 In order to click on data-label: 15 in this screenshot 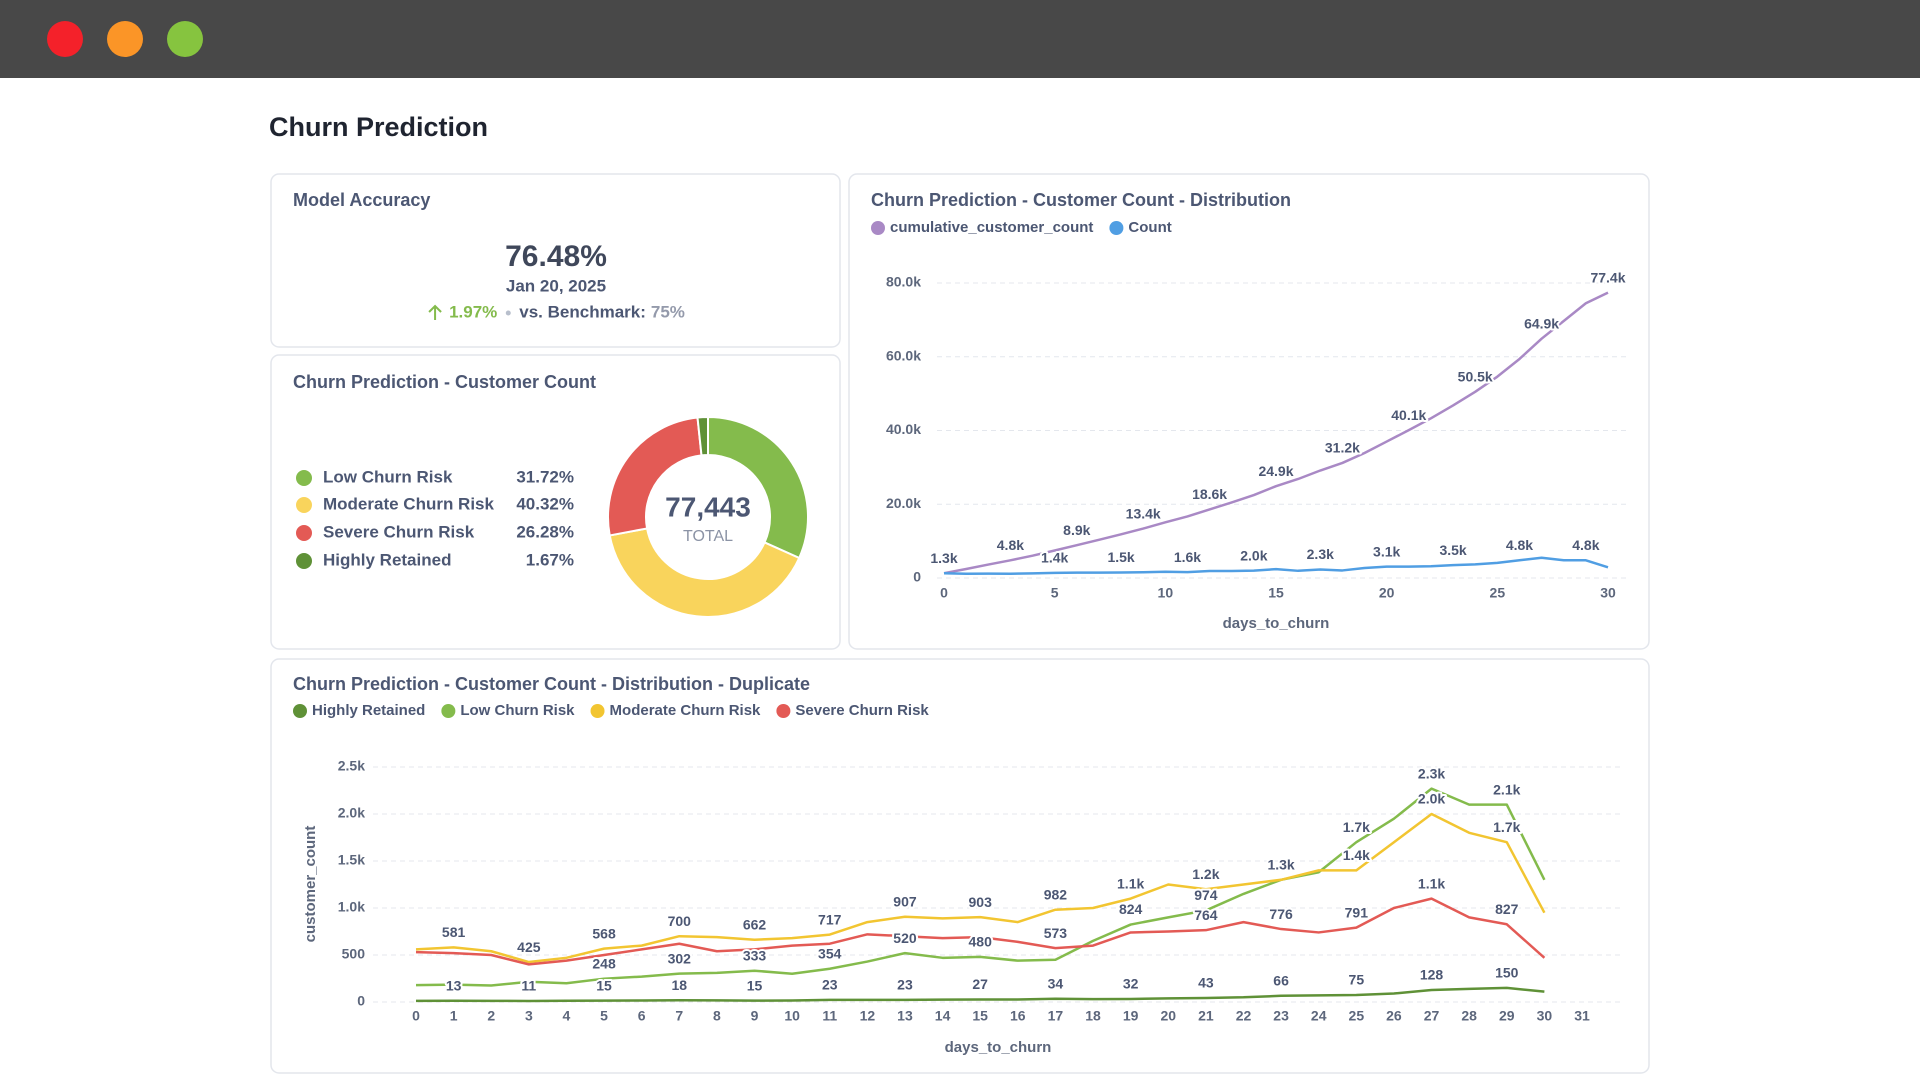, I will do `click(755, 985)`.